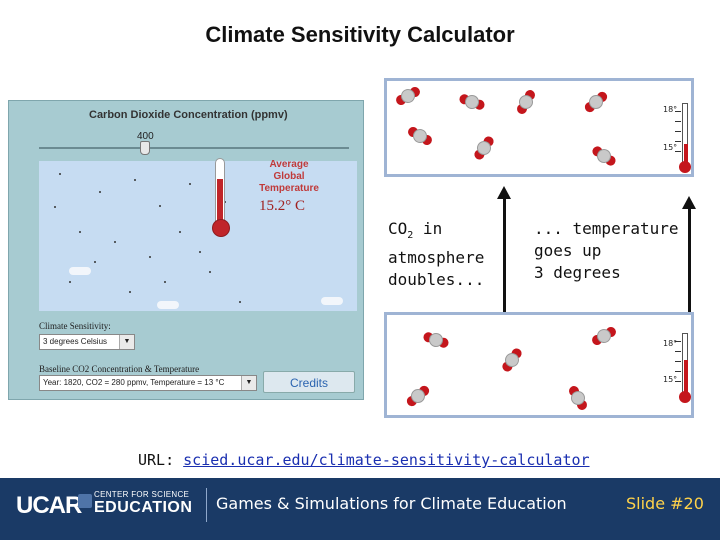  What do you see at coordinates (145, 148) in the screenshot?
I see `co2-slider-thumb` at bounding box center [145, 148].